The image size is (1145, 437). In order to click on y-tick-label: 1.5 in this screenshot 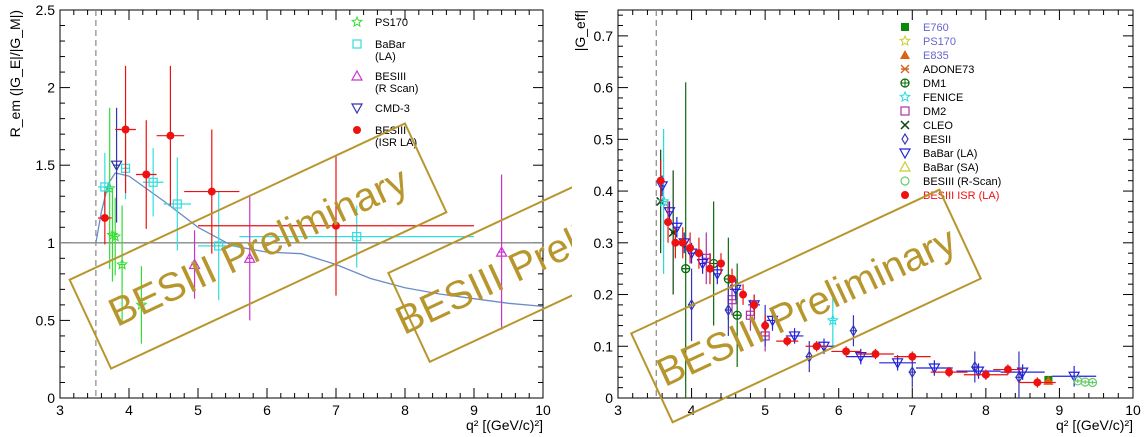, I will do `click(46, 165)`.